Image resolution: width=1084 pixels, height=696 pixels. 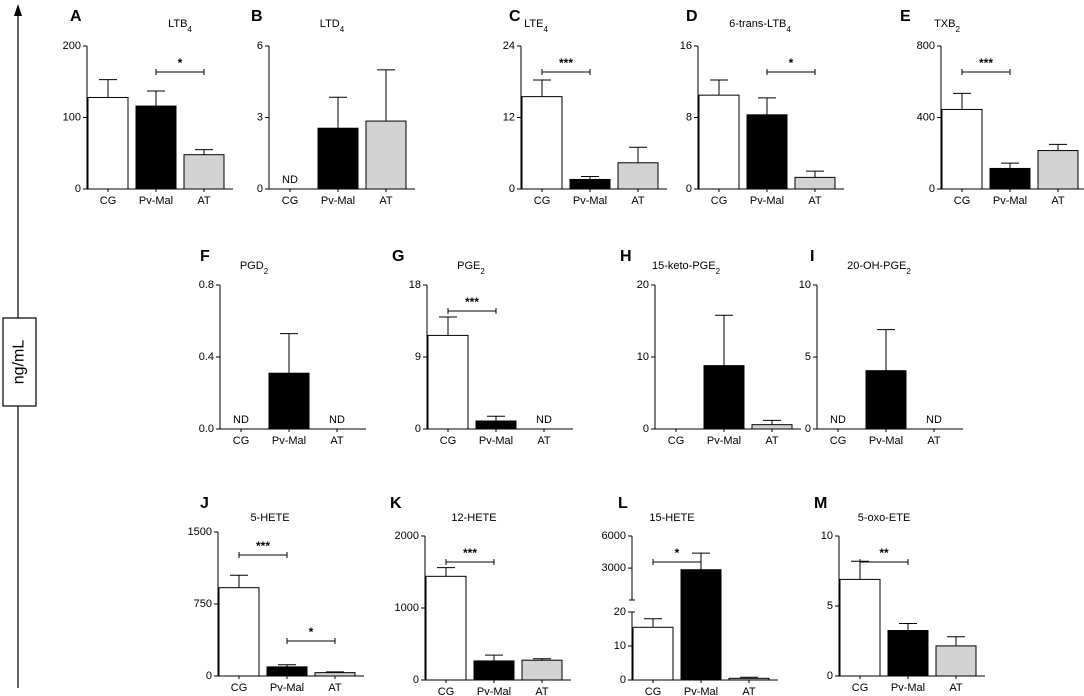 I want to click on panel-letter: F, so click(x=205, y=256).